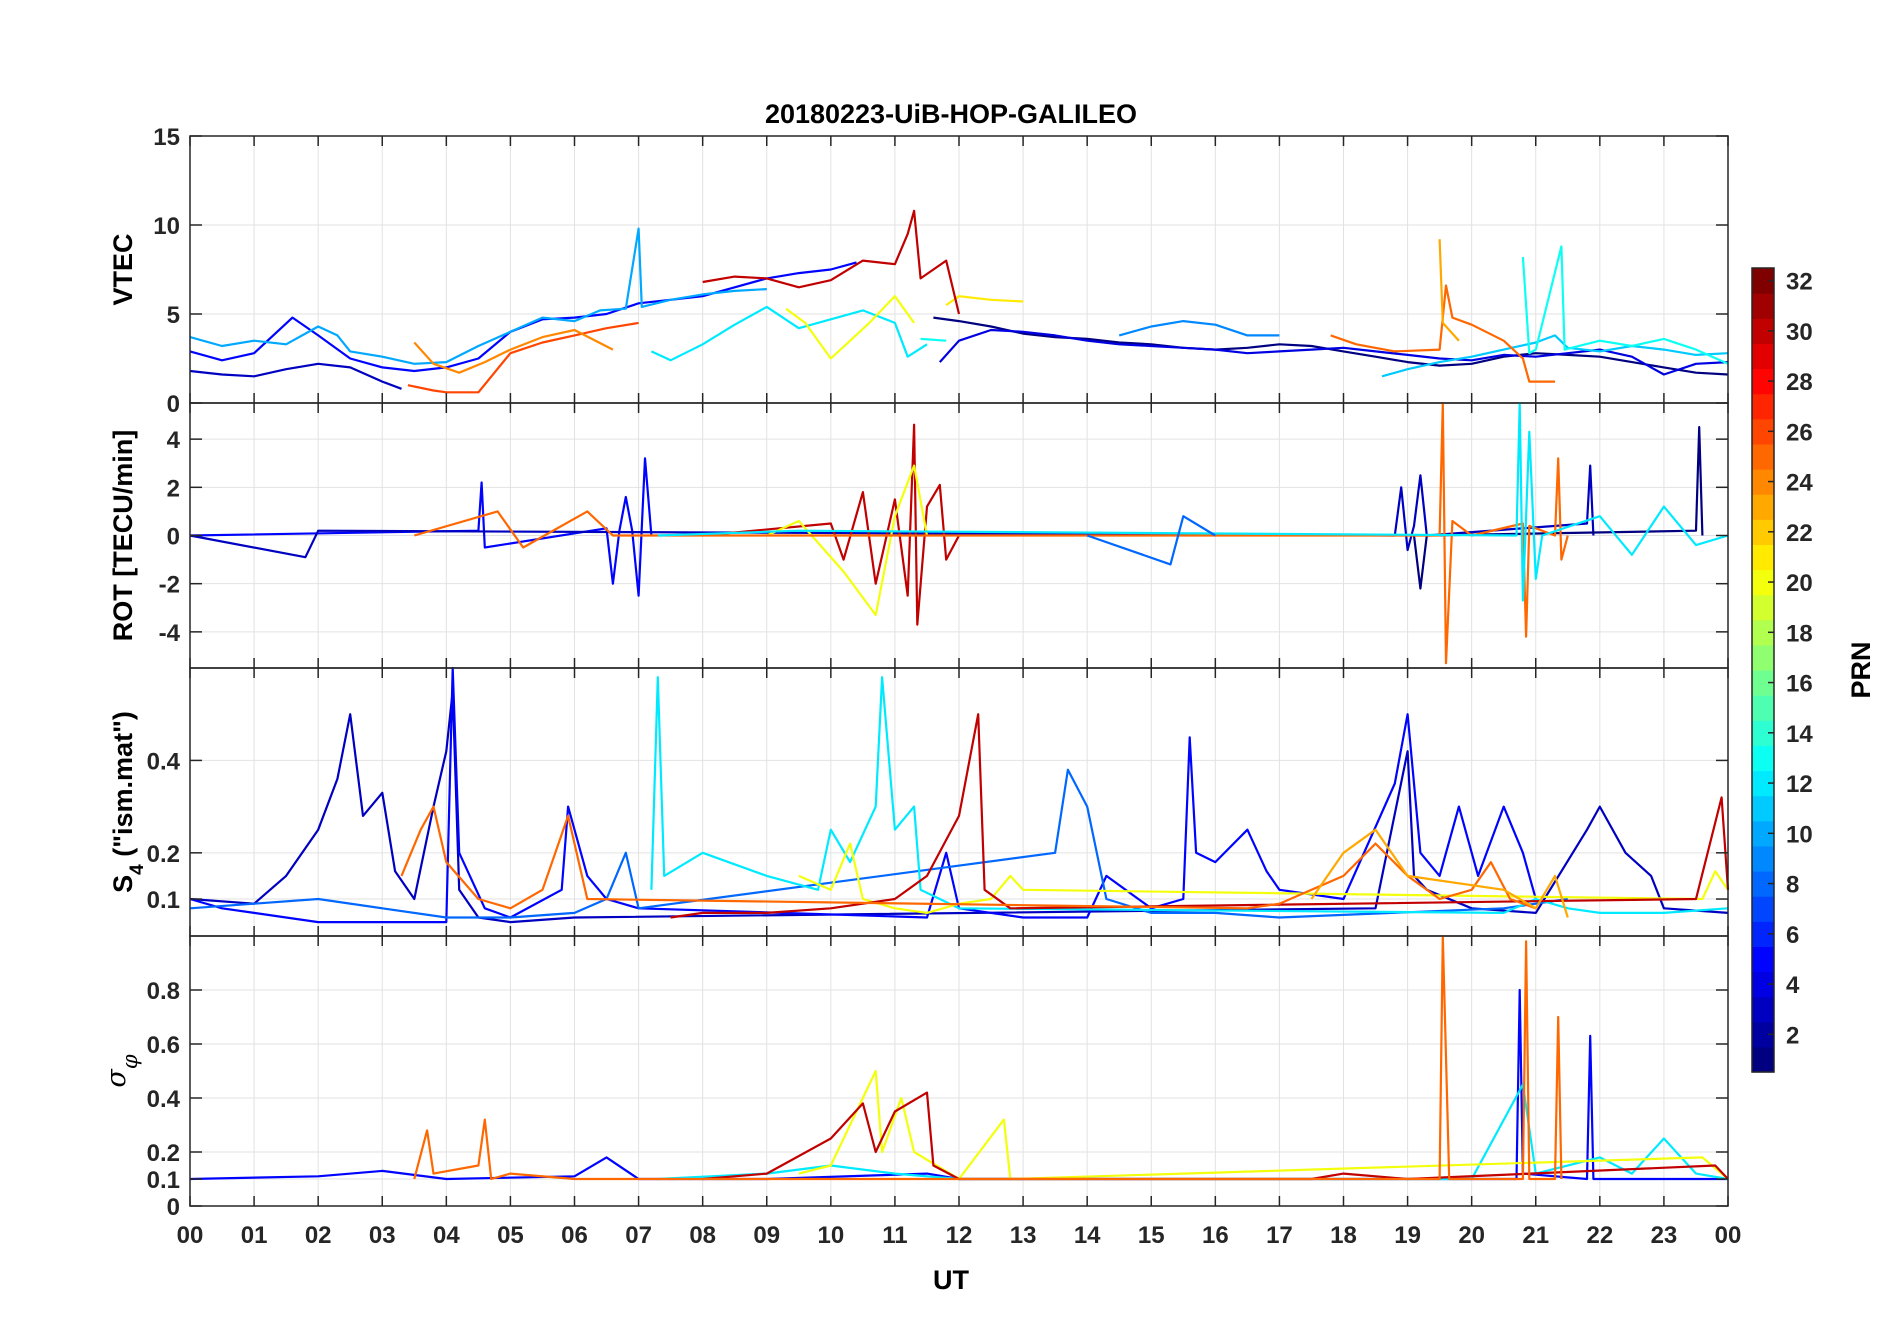  What do you see at coordinates (130, 1061) in the screenshot?
I see `y-axis-label-sub: φ` at bounding box center [130, 1061].